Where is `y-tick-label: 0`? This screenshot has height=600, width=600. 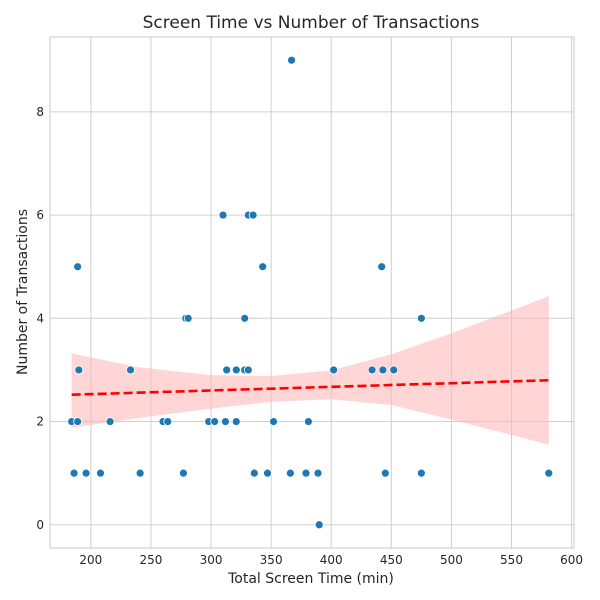 y-tick-label: 0 is located at coordinates (40, 525).